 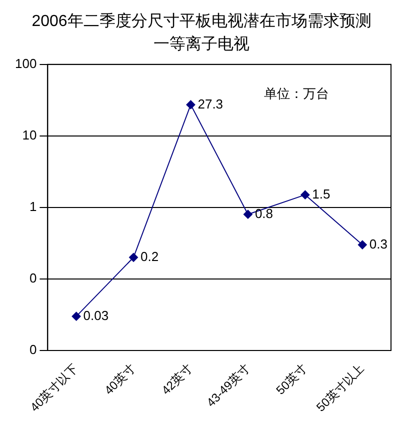 I want to click on y-tick-label: 10, so click(x=29, y=134).